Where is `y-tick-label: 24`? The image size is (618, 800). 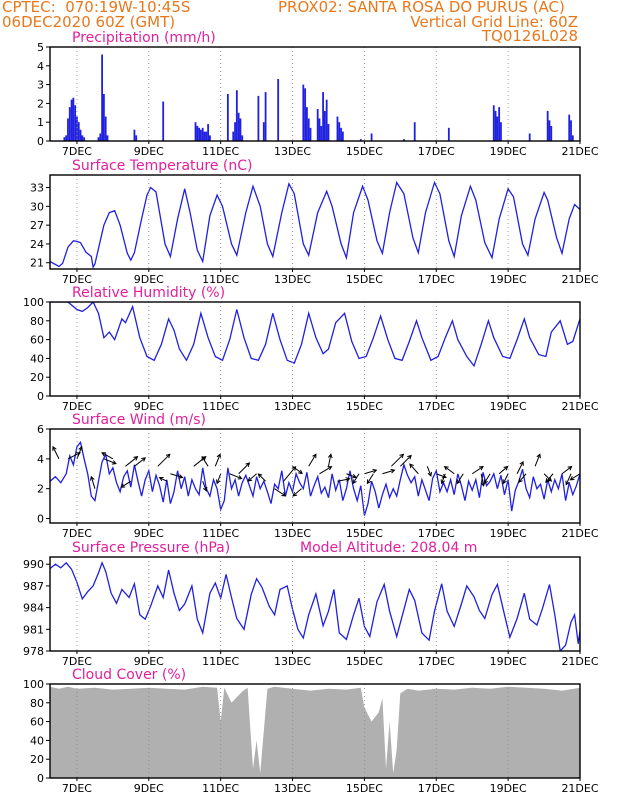 y-tick-label: 24 is located at coordinates (37, 244).